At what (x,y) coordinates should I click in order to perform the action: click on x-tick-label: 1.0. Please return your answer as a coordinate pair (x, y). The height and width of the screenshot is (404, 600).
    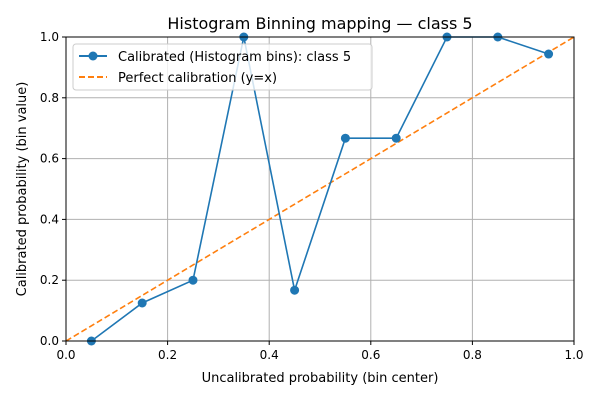
    Looking at the image, I should click on (573, 355).